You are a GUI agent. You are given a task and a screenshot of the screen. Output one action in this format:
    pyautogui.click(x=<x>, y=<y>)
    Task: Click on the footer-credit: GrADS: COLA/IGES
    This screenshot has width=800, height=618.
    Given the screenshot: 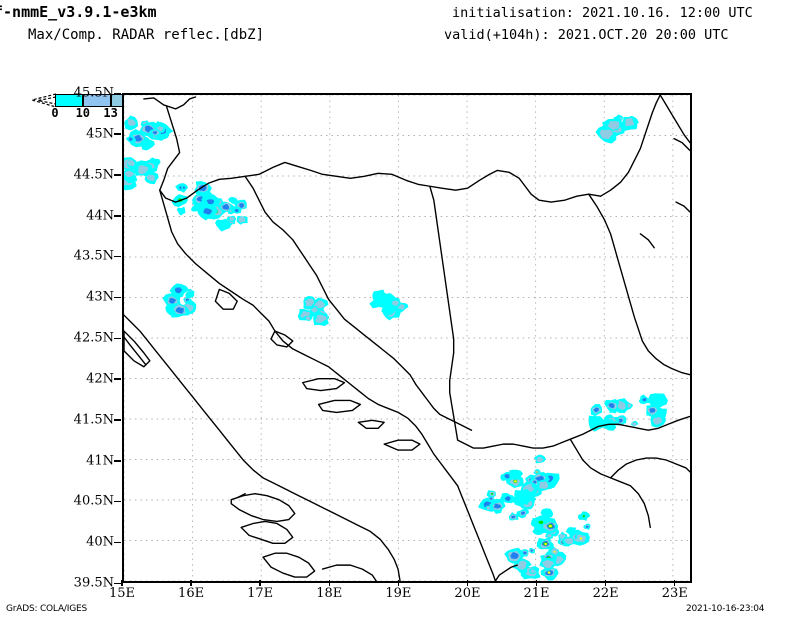 What is the action you would take?
    pyautogui.click(x=46, y=609)
    